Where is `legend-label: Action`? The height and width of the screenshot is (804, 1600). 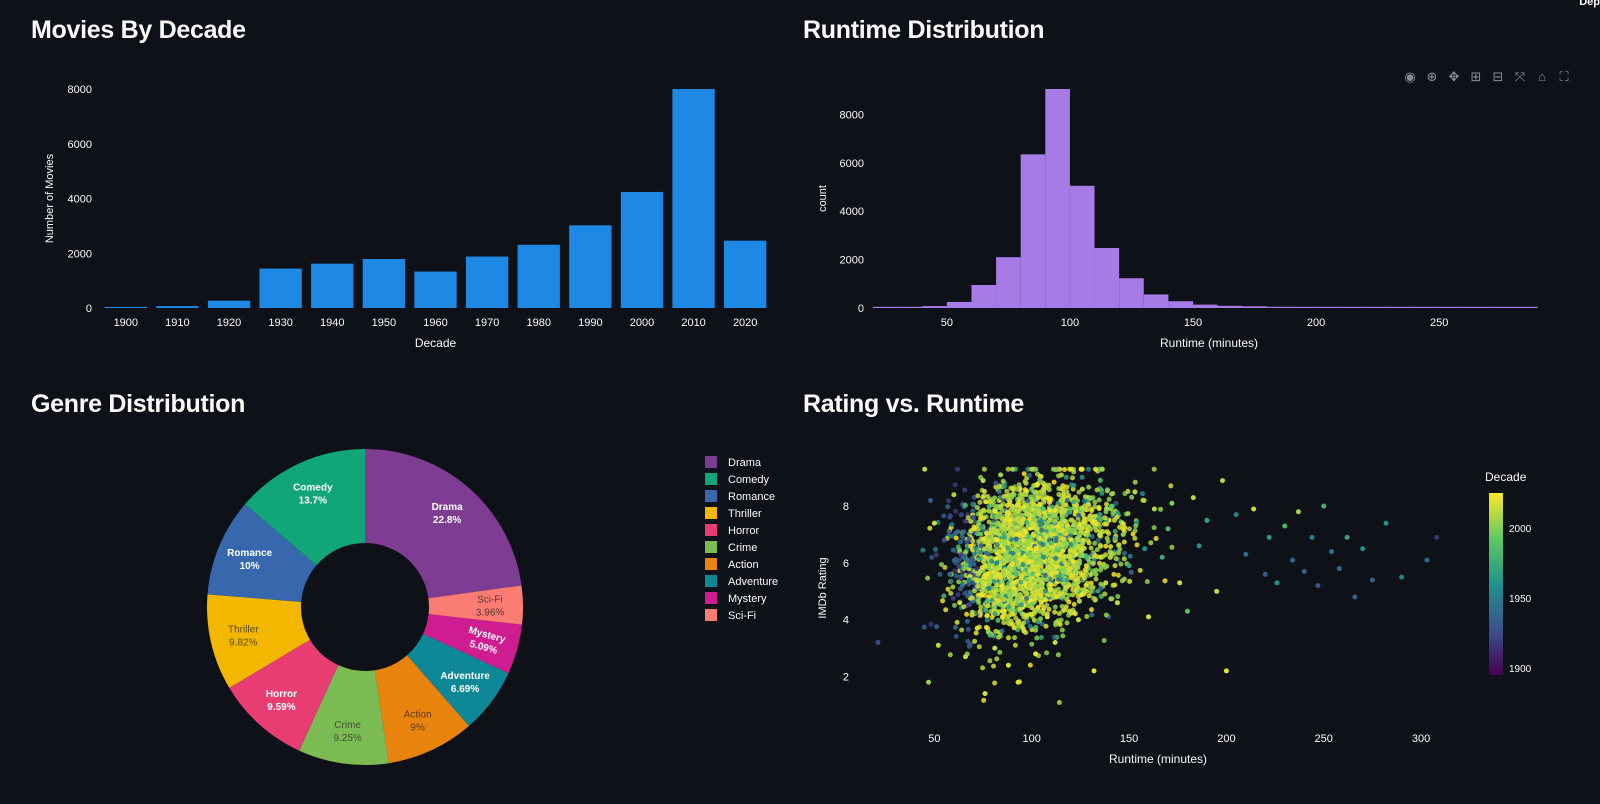
legend-label: Action is located at coordinates (743, 565).